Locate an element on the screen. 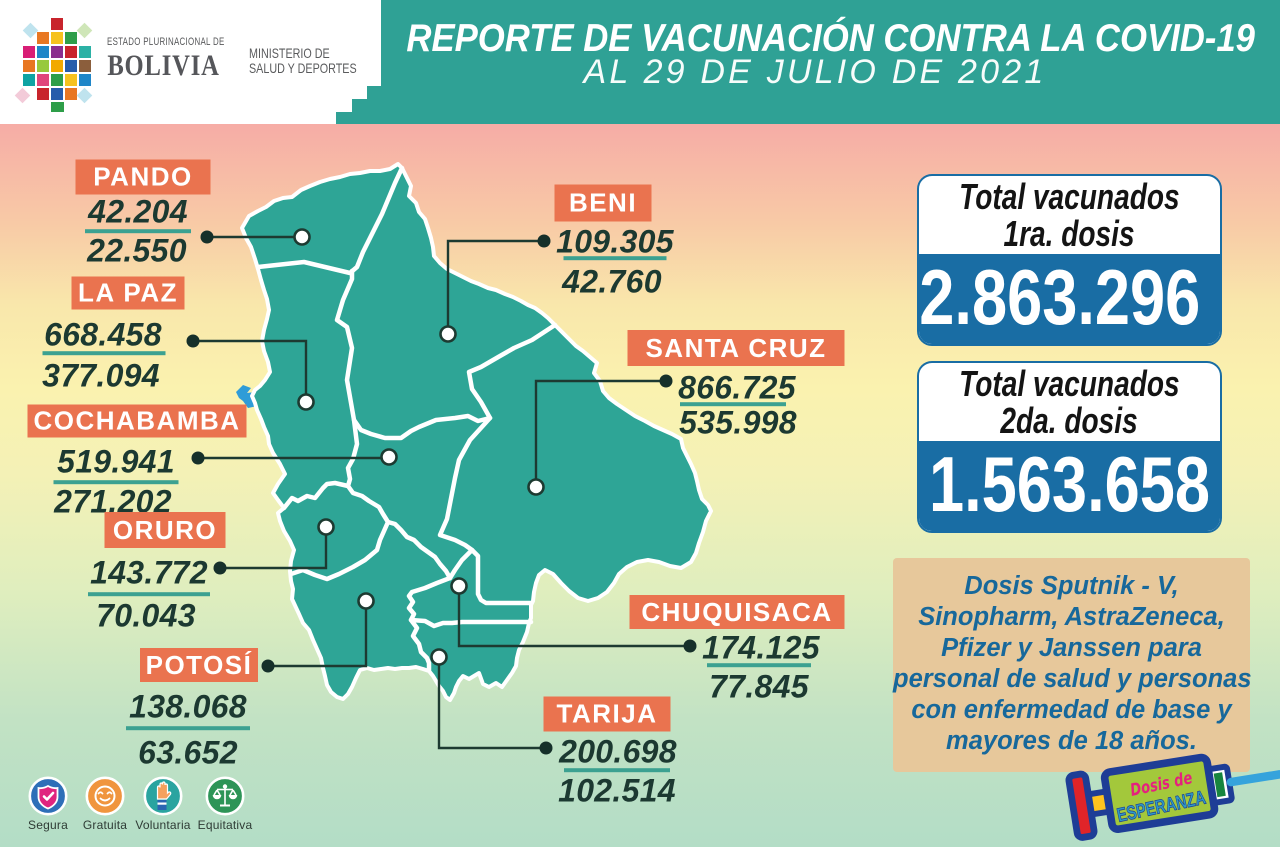  dept-label: TARIJA is located at coordinates (607, 714).